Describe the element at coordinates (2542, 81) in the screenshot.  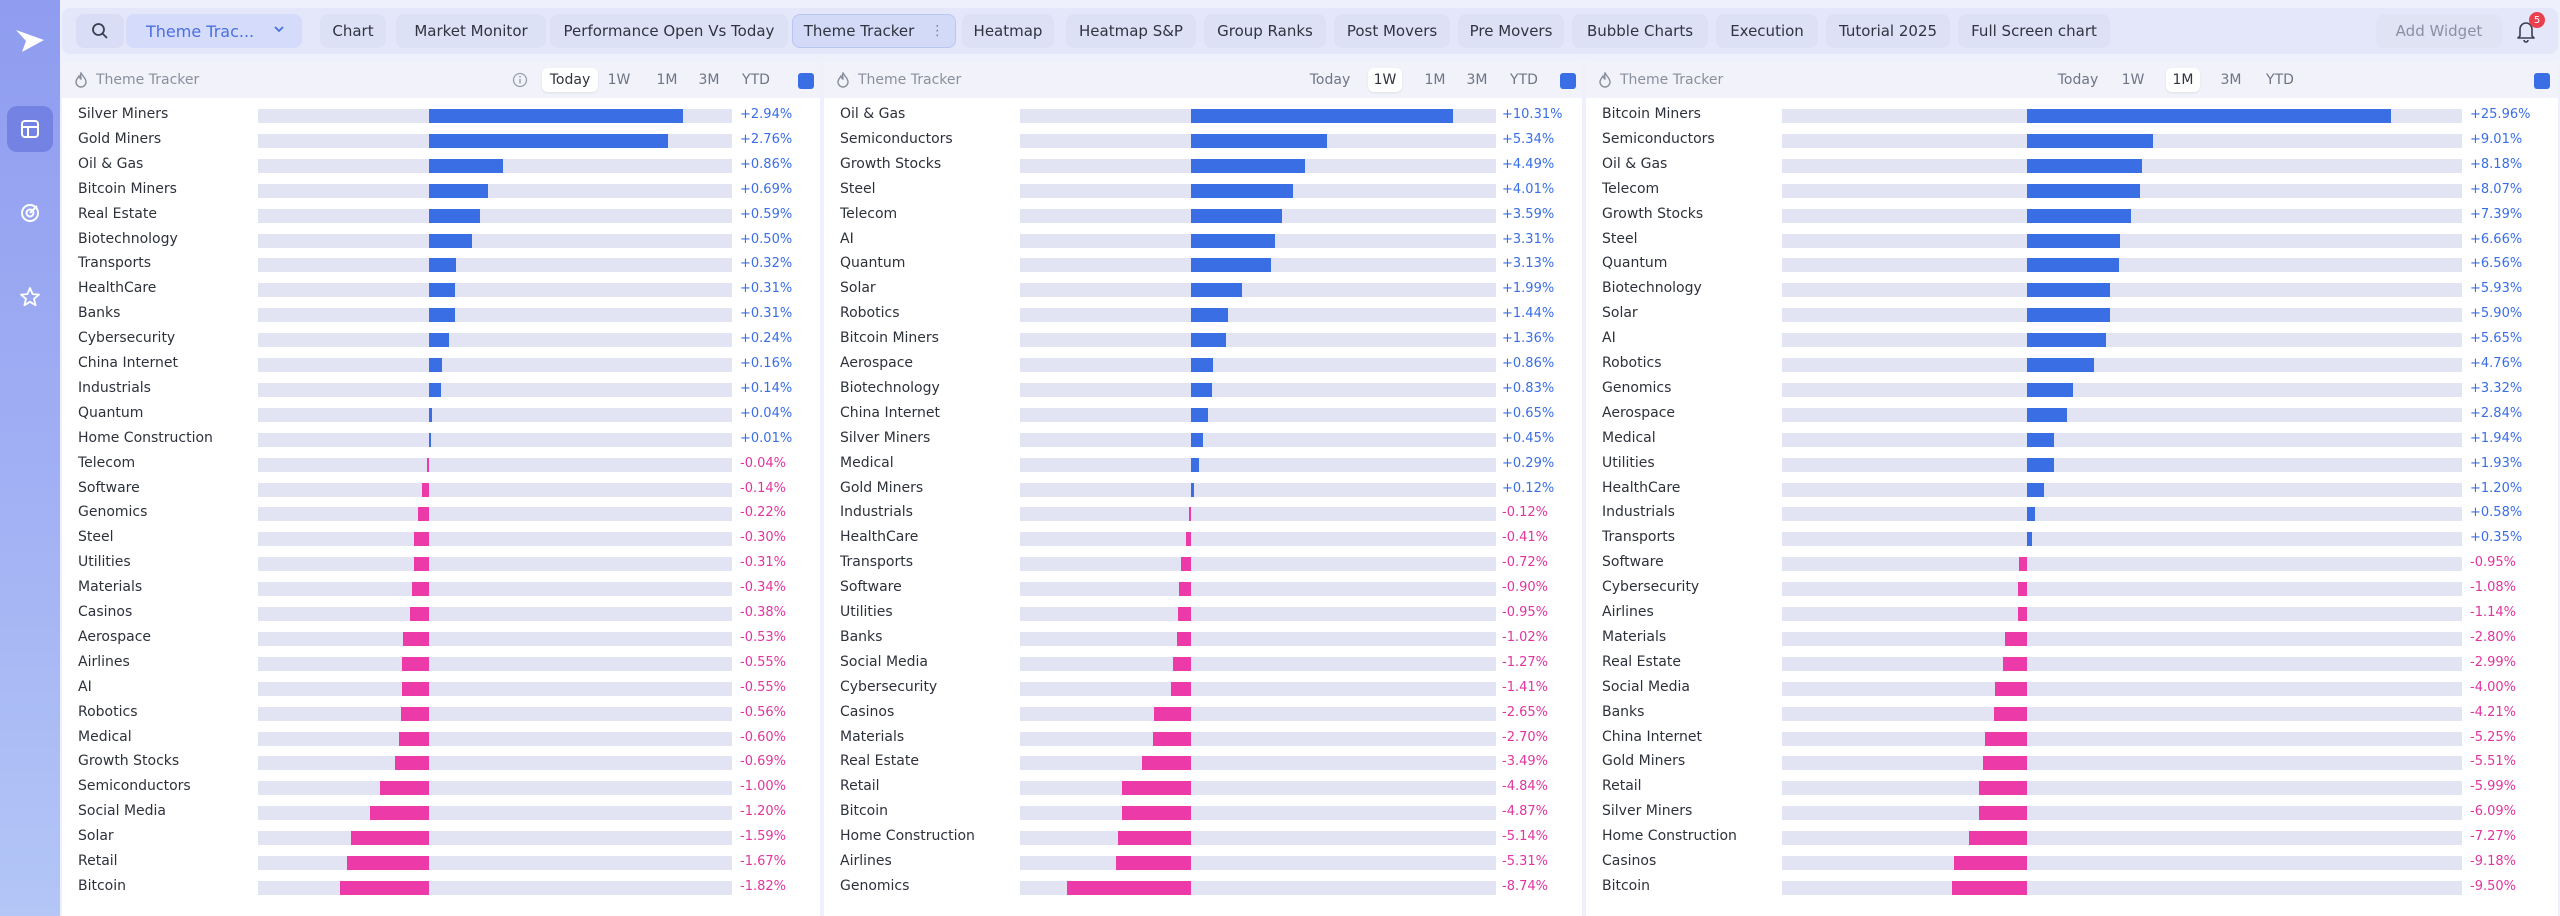
I see `color-toggle` at that location.